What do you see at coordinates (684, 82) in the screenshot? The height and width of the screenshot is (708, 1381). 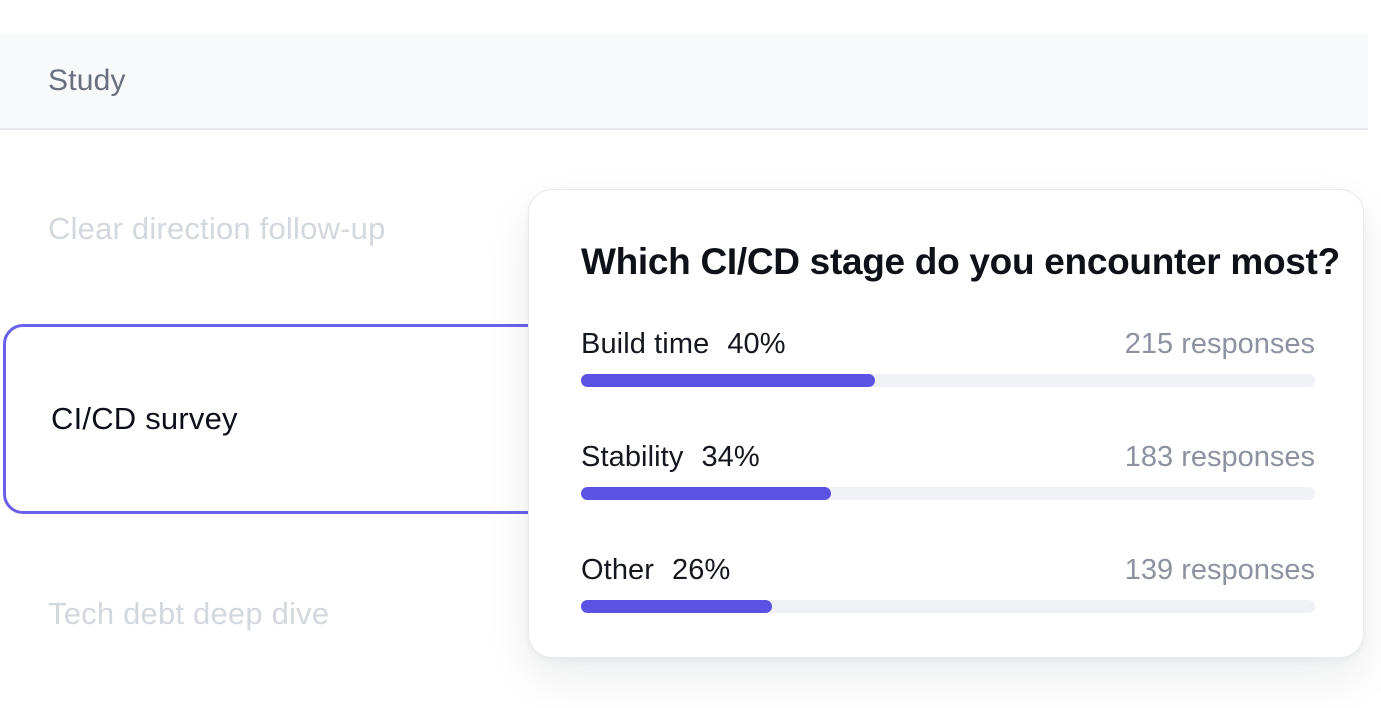 I see `header-bar: Study` at bounding box center [684, 82].